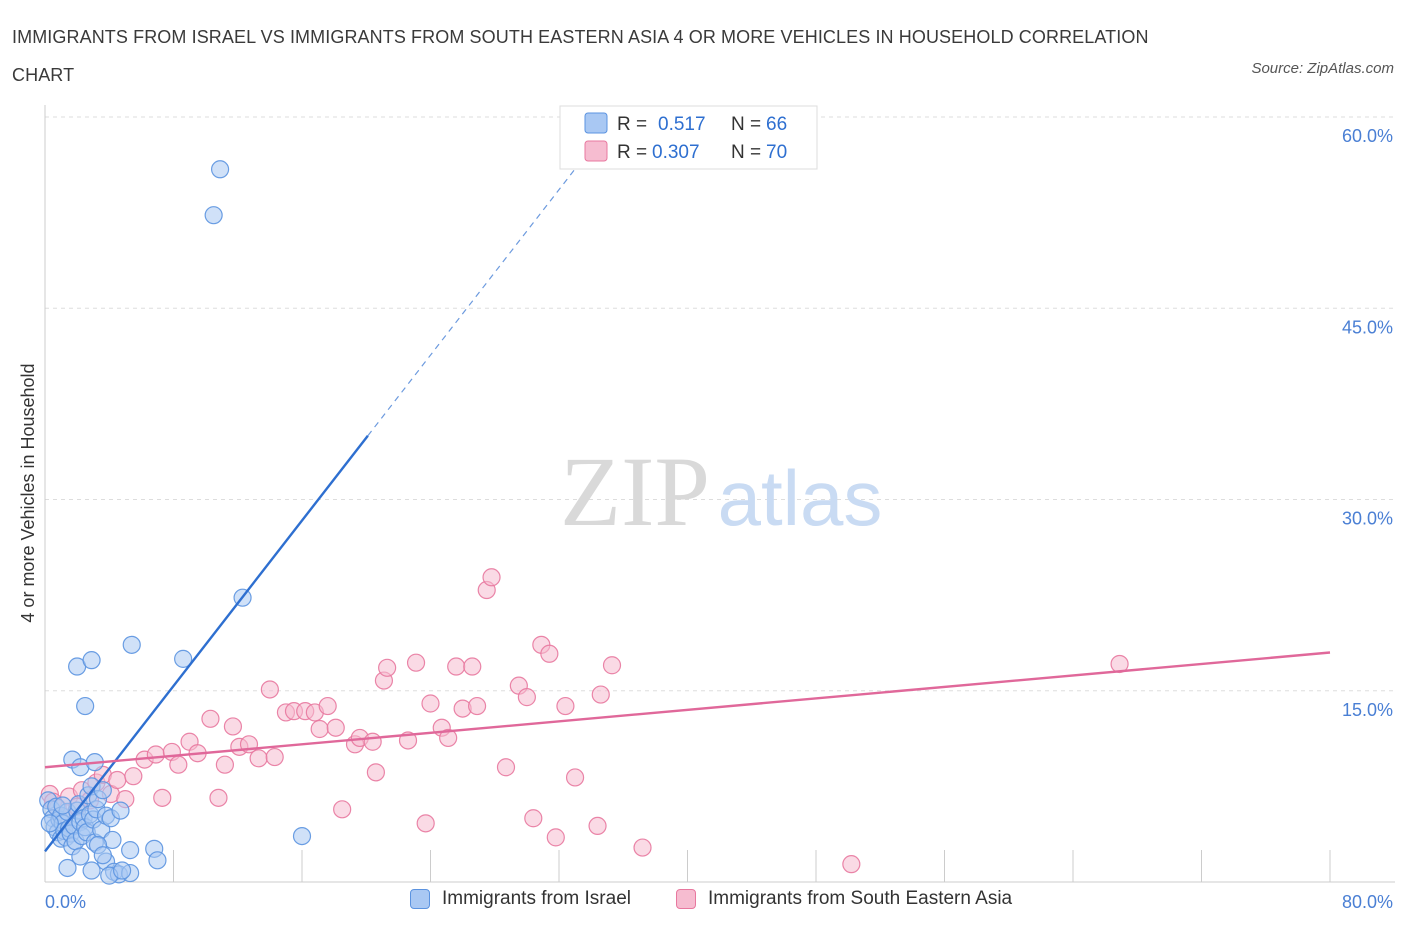 Image resolution: width=1406 pixels, height=930 pixels. I want to click on legend-swatch-blue, so click(596, 123).